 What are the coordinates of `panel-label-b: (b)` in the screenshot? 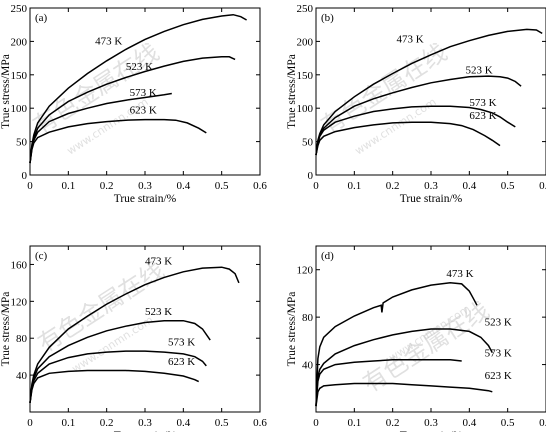 It's located at (327, 18).